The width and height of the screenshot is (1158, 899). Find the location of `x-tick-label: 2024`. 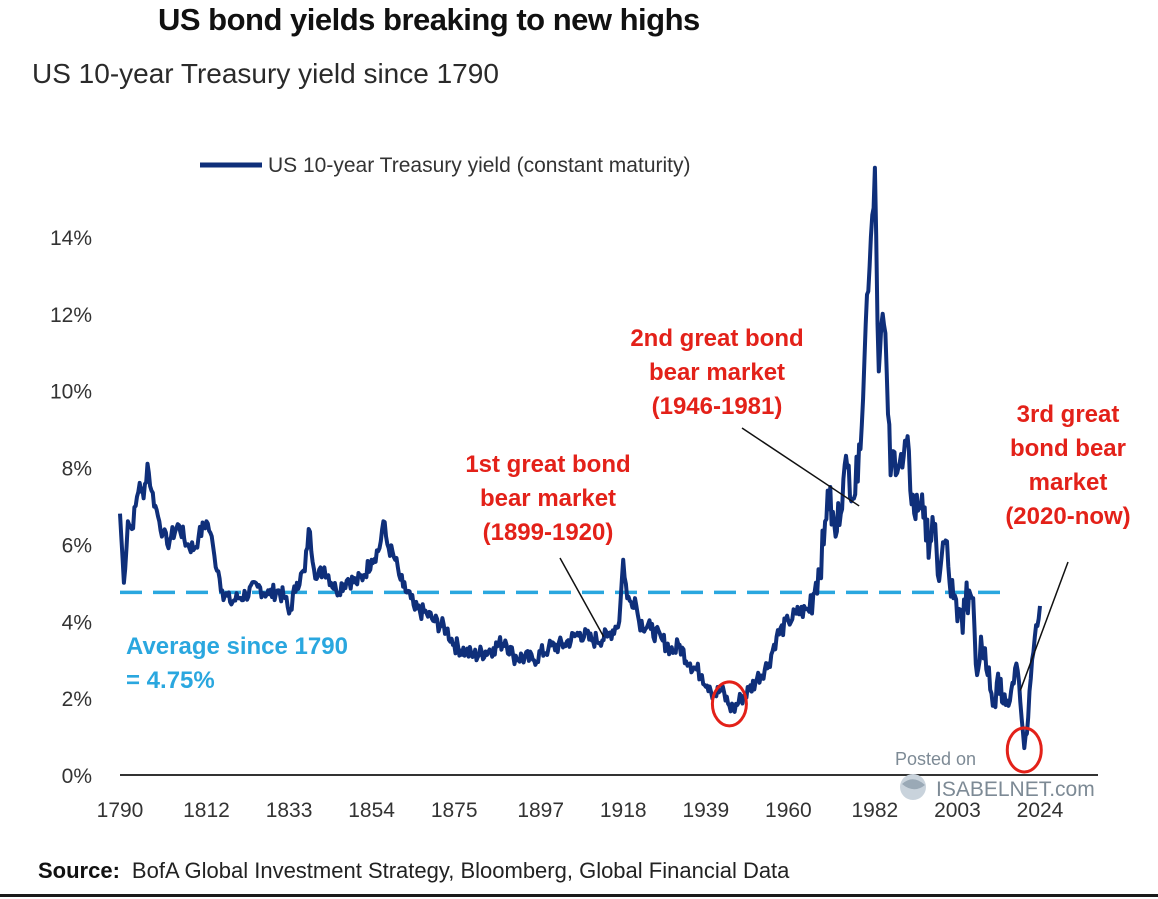

x-tick-label: 2024 is located at coordinates (1040, 810).